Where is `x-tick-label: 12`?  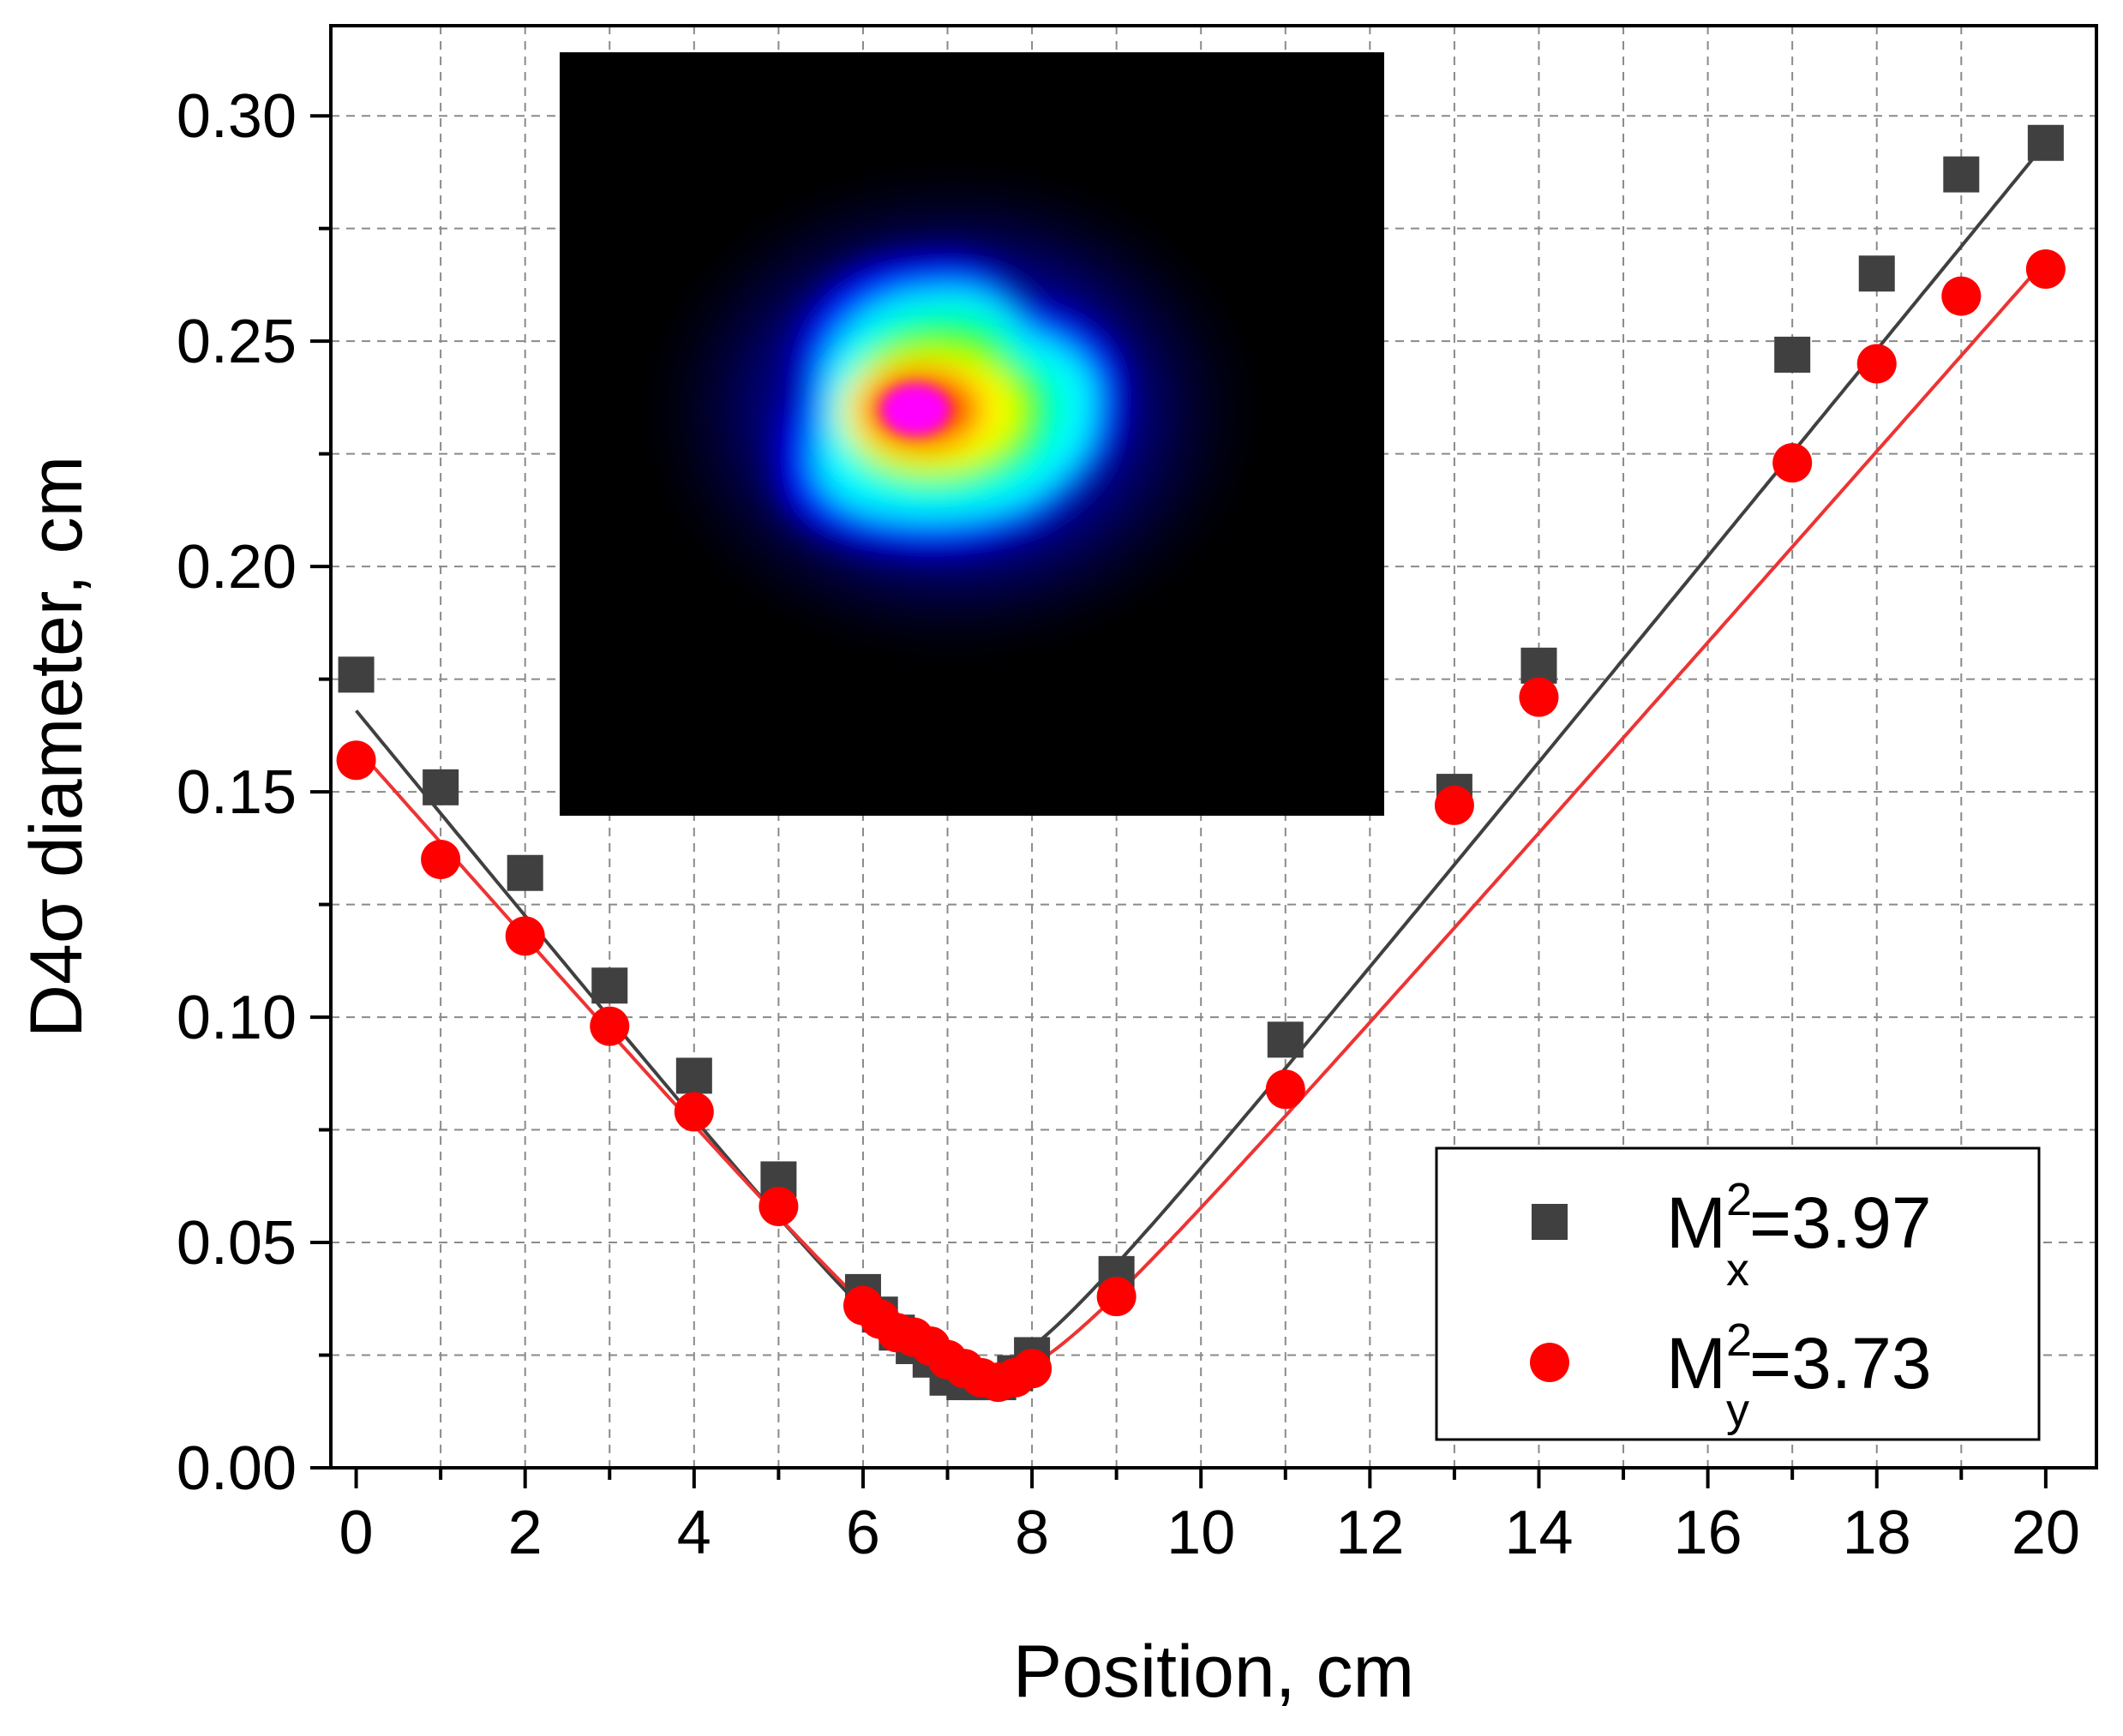 x-tick-label: 12 is located at coordinates (1370, 1533).